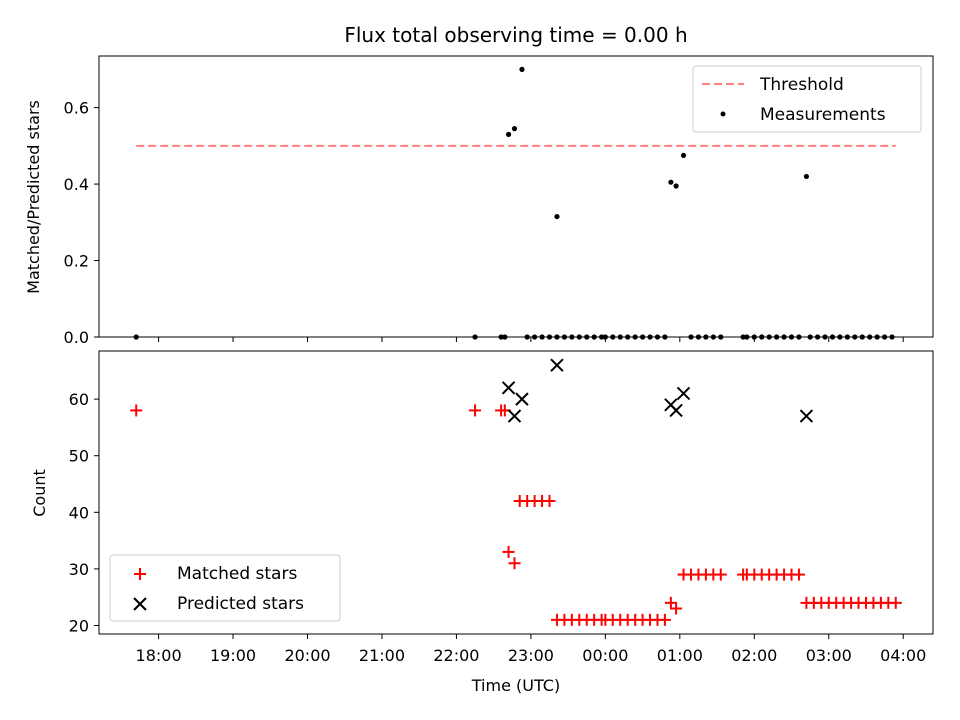 Image resolution: width=960 pixels, height=720 pixels. I want to click on legend-predicted-marker, so click(140, 604).